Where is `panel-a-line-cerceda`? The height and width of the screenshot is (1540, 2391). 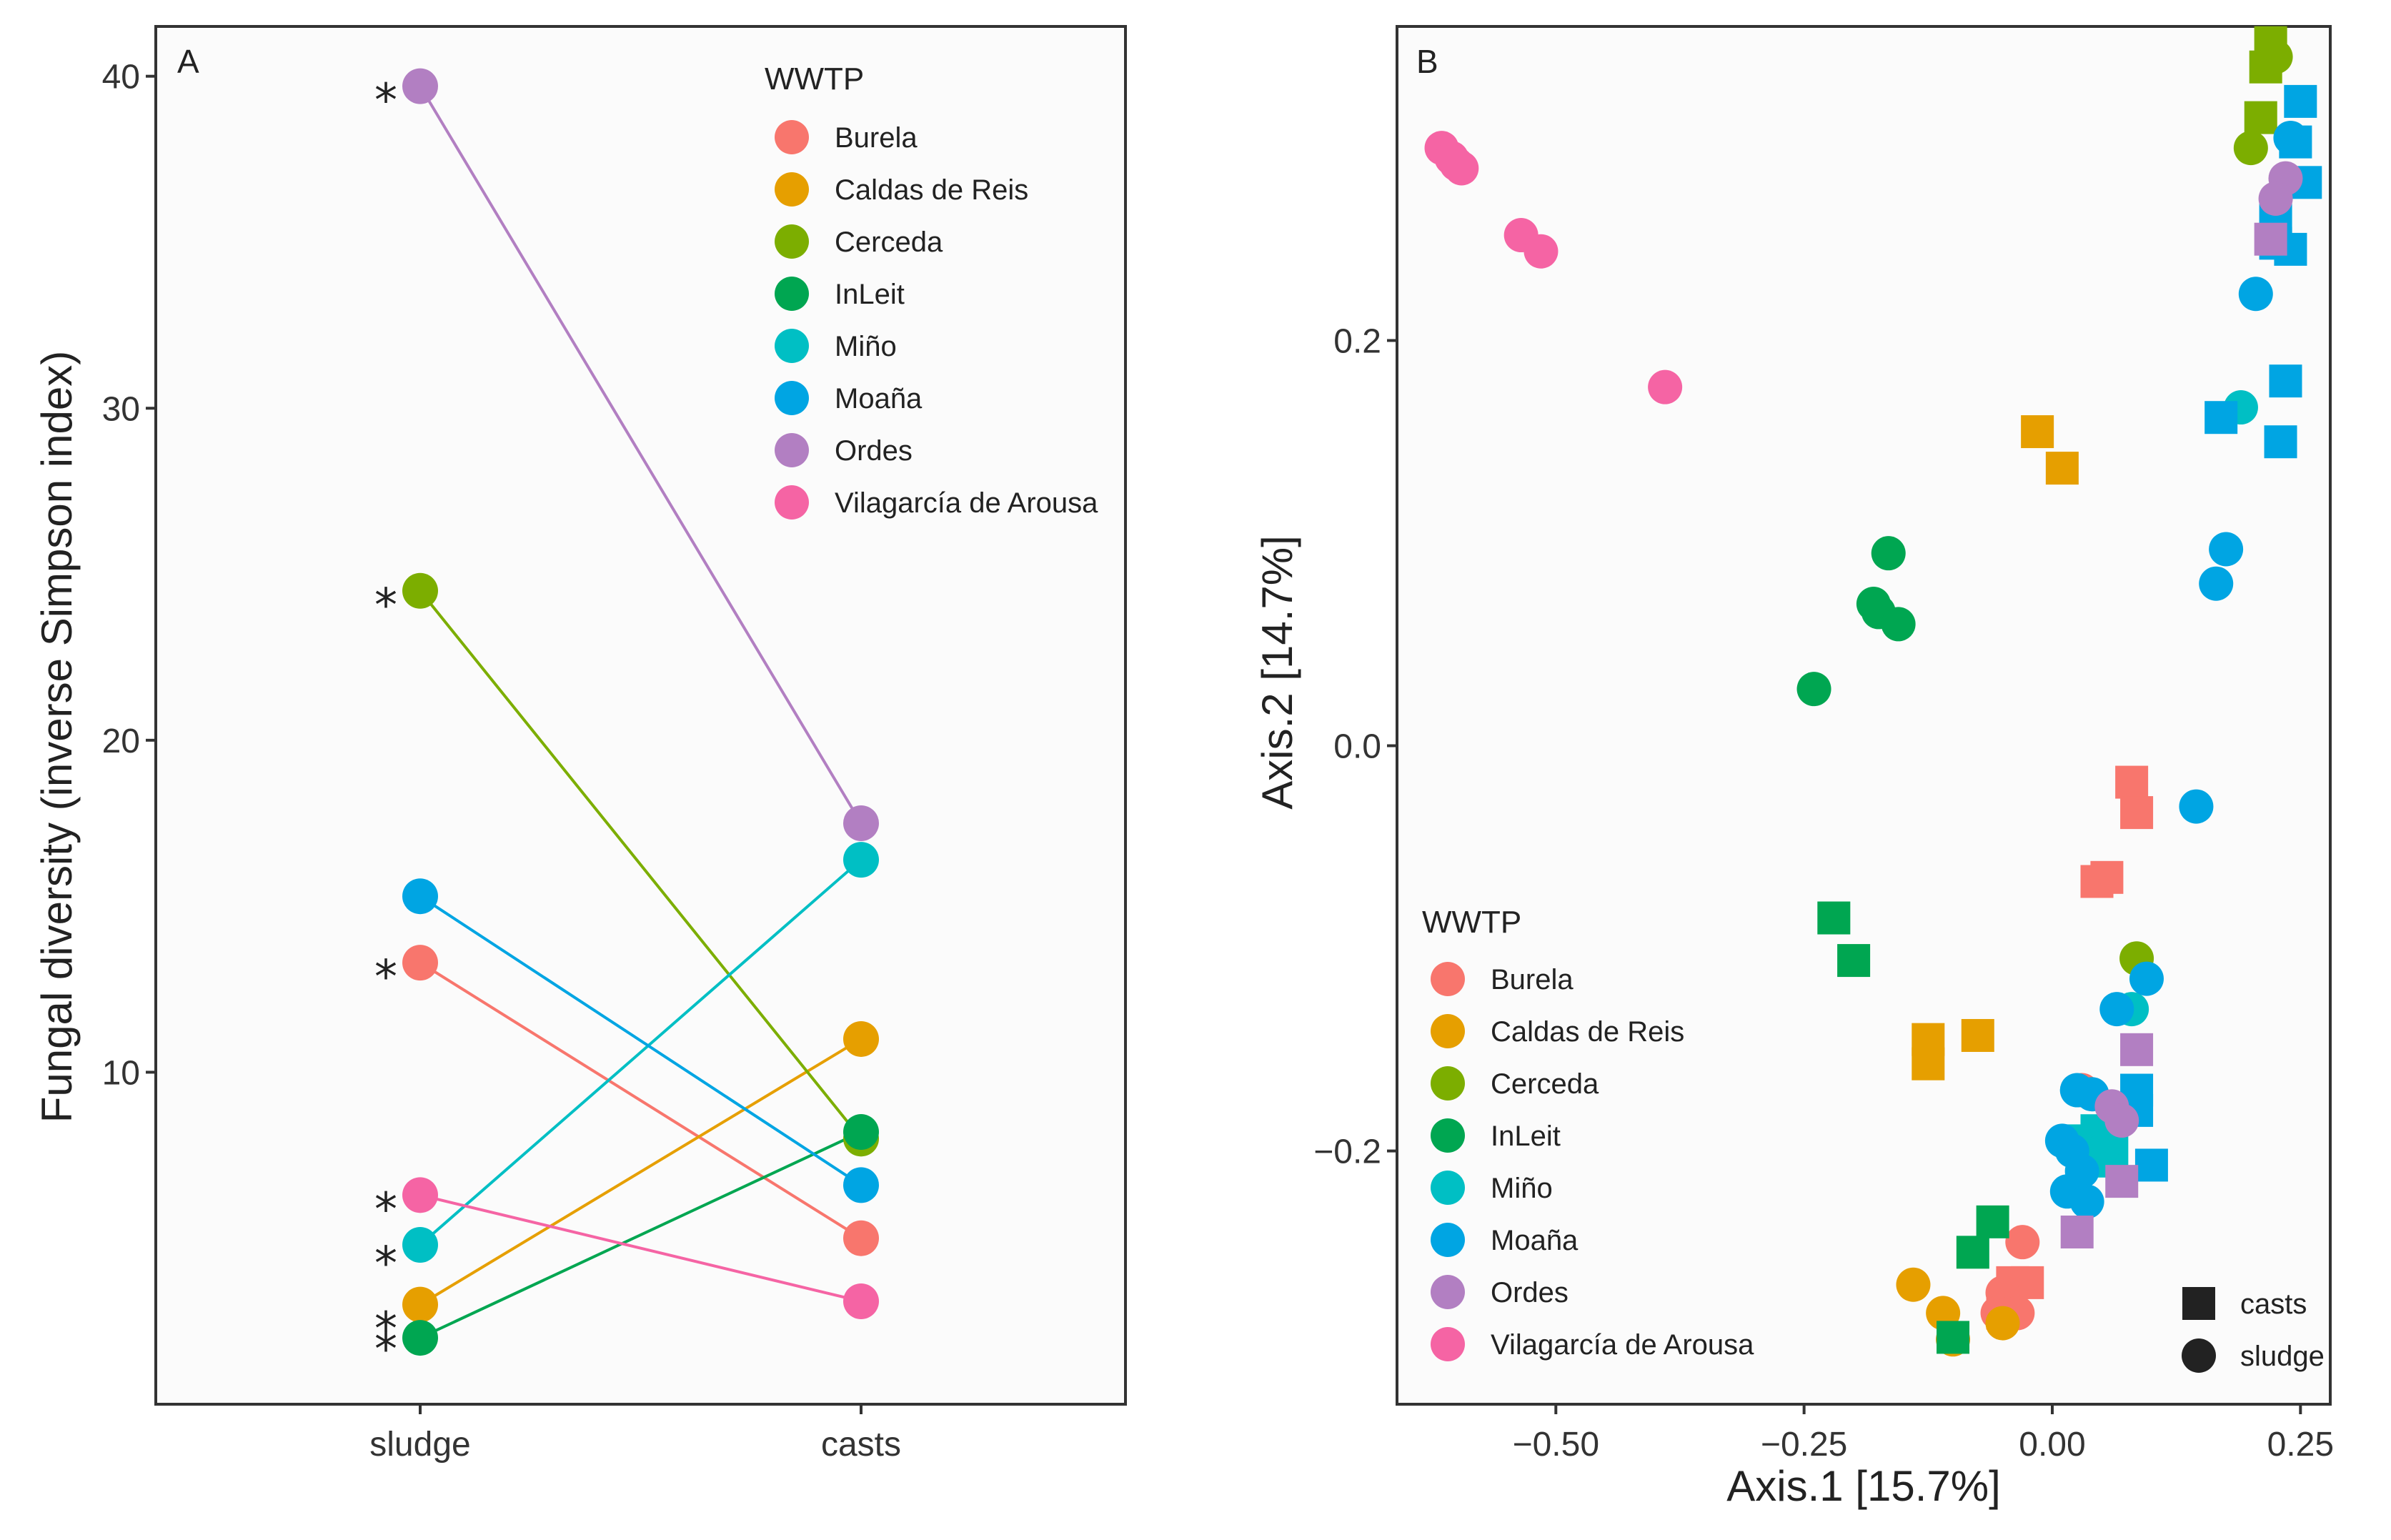
panel-a-line-cerceda is located at coordinates (641, 865).